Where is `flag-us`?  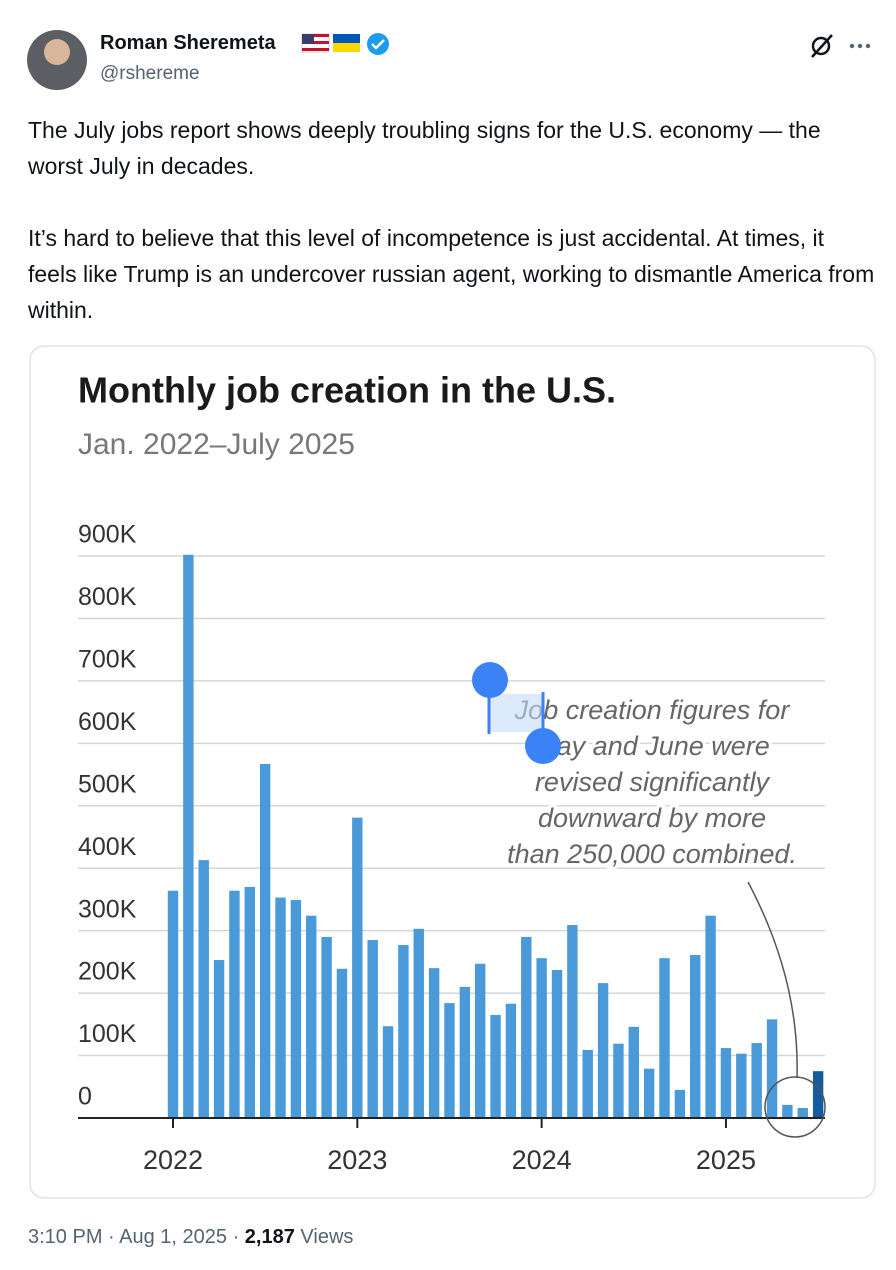
flag-us is located at coordinates (315, 43).